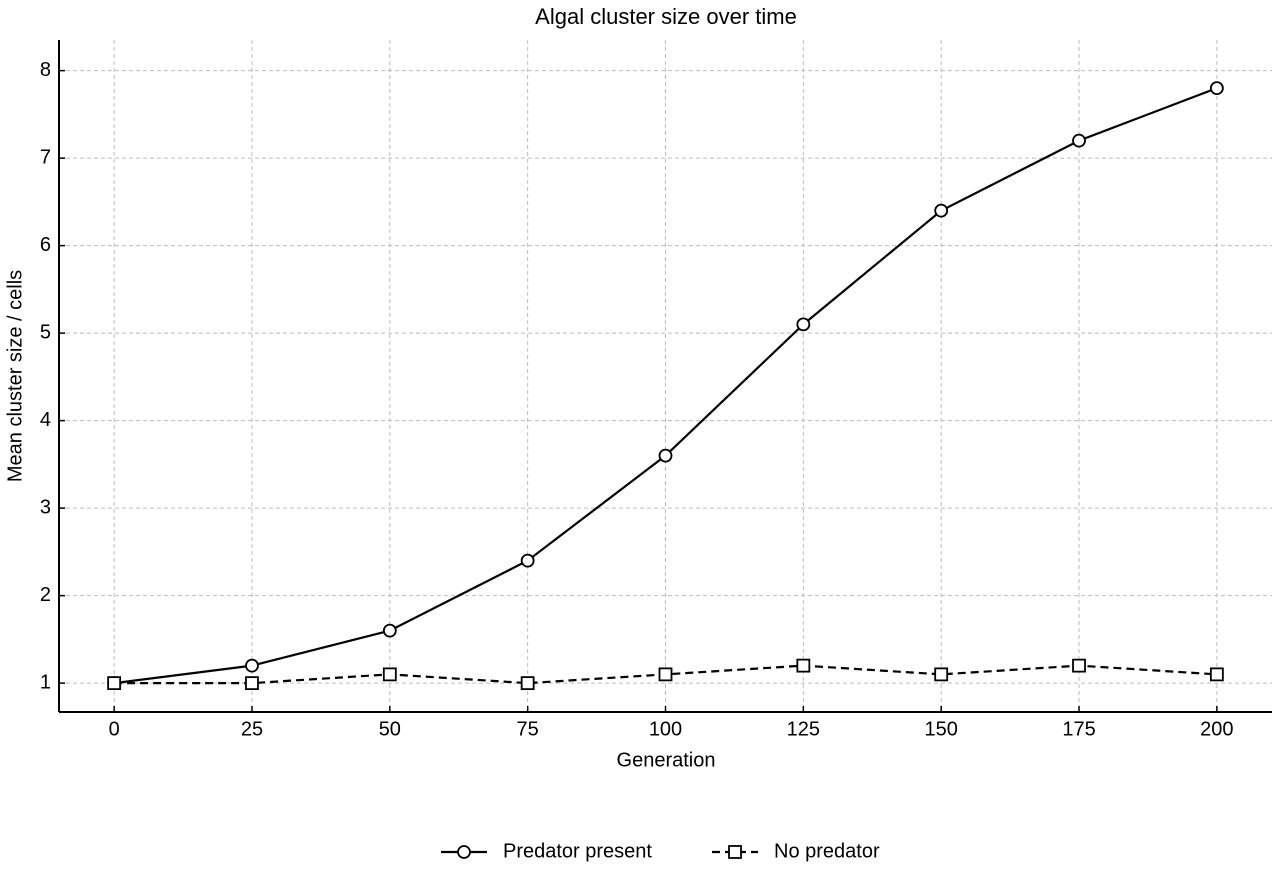 This screenshot has width=1280, height=880. What do you see at coordinates (390, 729) in the screenshot?
I see `x-tick-label: 50` at bounding box center [390, 729].